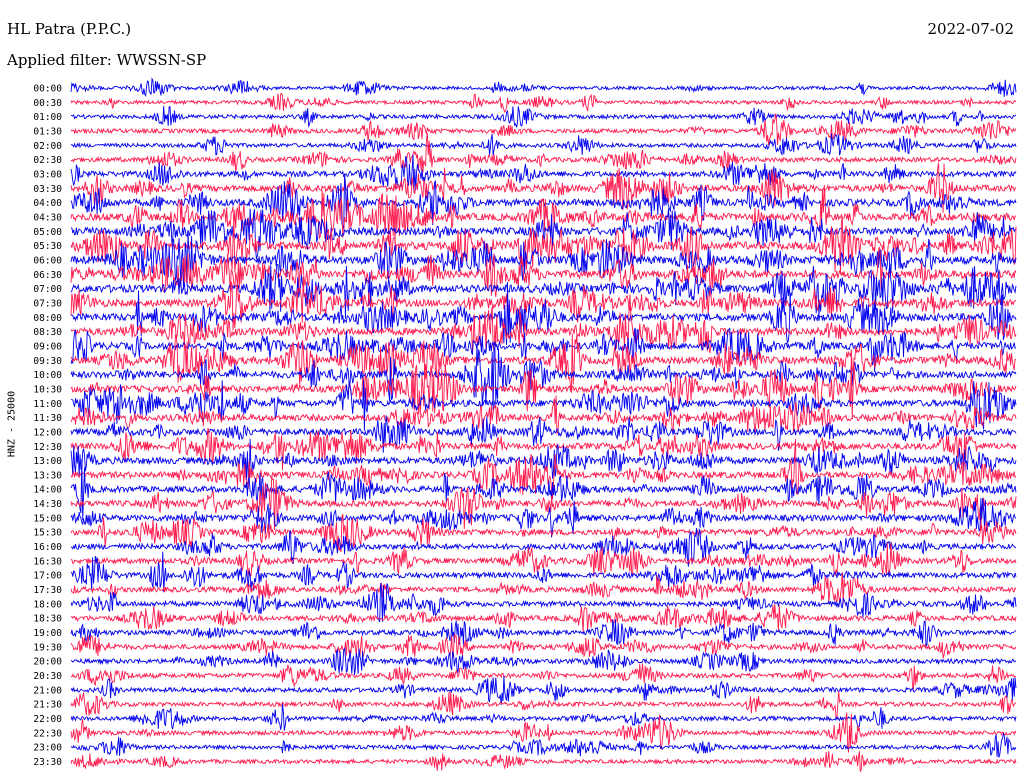  I want to click on row-time-label: 04:00, so click(47, 203).